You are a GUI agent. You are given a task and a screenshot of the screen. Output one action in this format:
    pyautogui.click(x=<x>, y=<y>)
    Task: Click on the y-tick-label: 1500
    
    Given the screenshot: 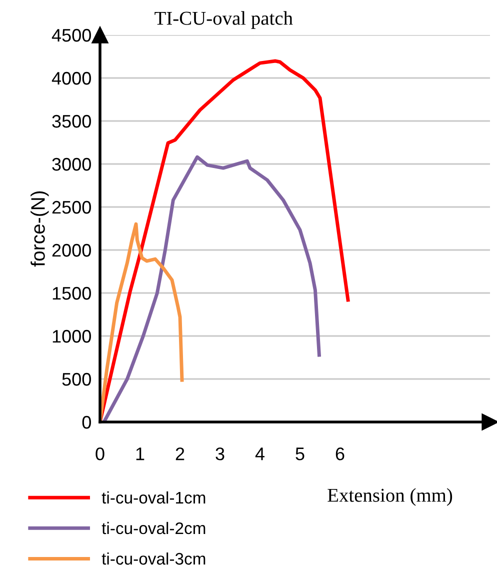 What is the action you would take?
    pyautogui.click(x=71, y=293)
    